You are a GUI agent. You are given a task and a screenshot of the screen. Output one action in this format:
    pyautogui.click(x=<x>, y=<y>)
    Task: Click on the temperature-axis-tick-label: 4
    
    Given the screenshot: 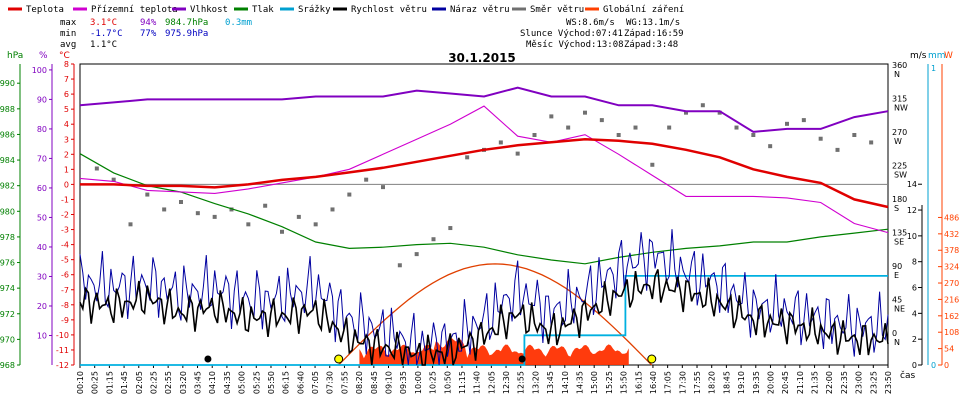 What is the action you would take?
    pyautogui.click(x=66, y=124)
    